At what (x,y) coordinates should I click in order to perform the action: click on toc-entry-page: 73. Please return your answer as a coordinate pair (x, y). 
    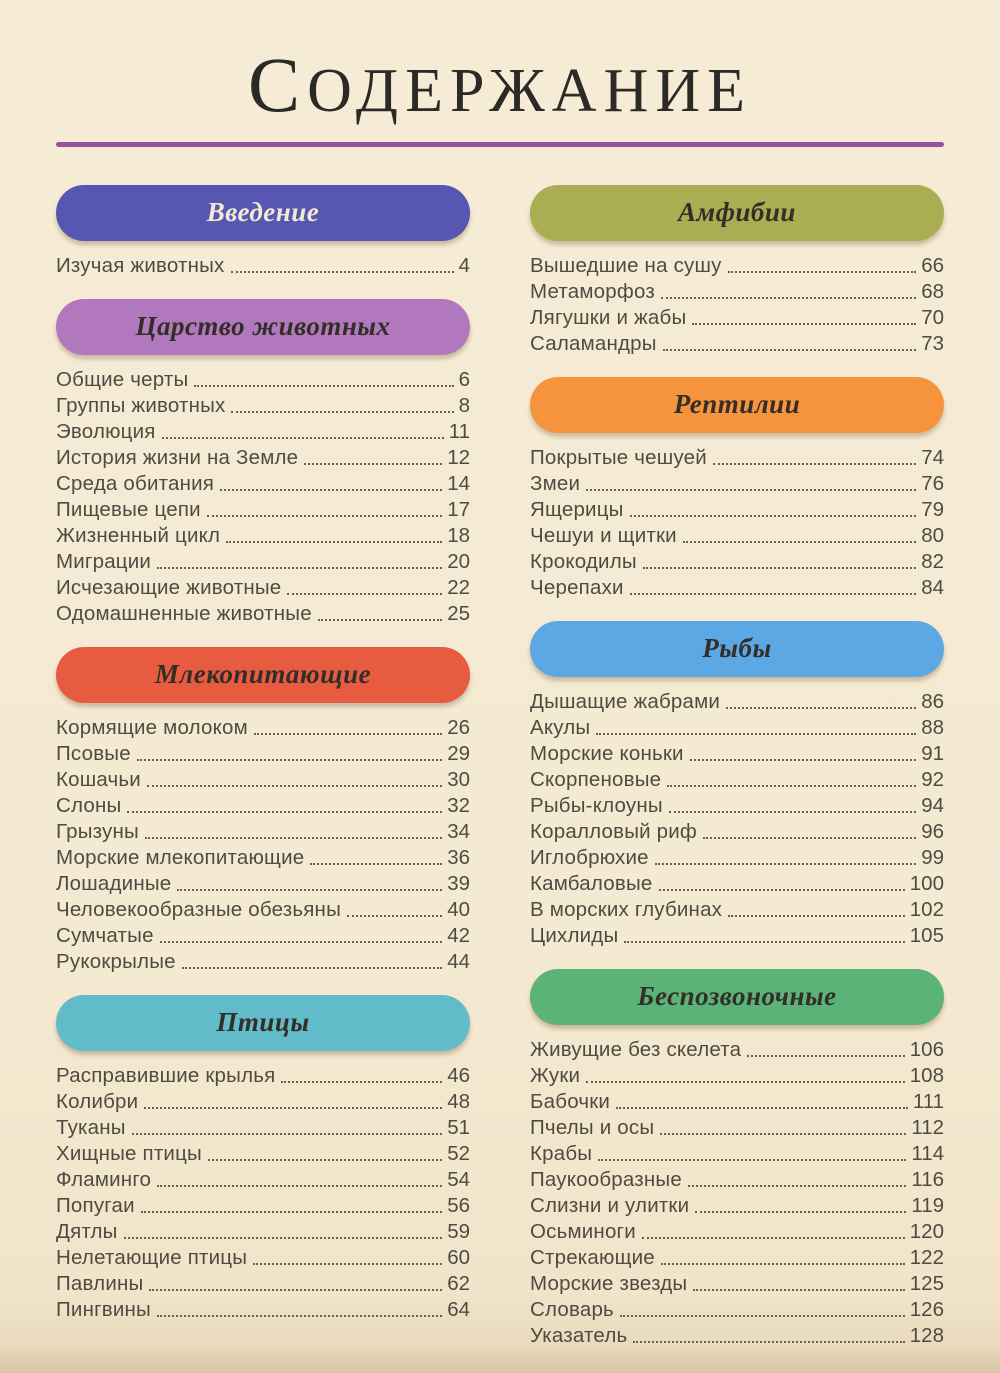
    Looking at the image, I should click on (932, 343).